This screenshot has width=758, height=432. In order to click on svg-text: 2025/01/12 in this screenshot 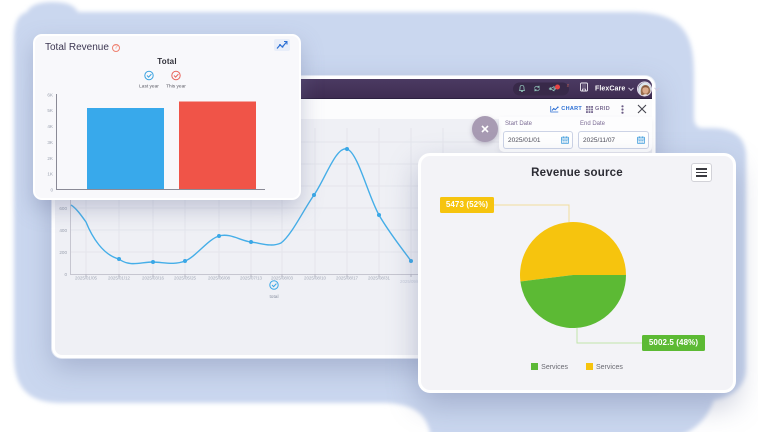, I will do `click(119, 278)`.